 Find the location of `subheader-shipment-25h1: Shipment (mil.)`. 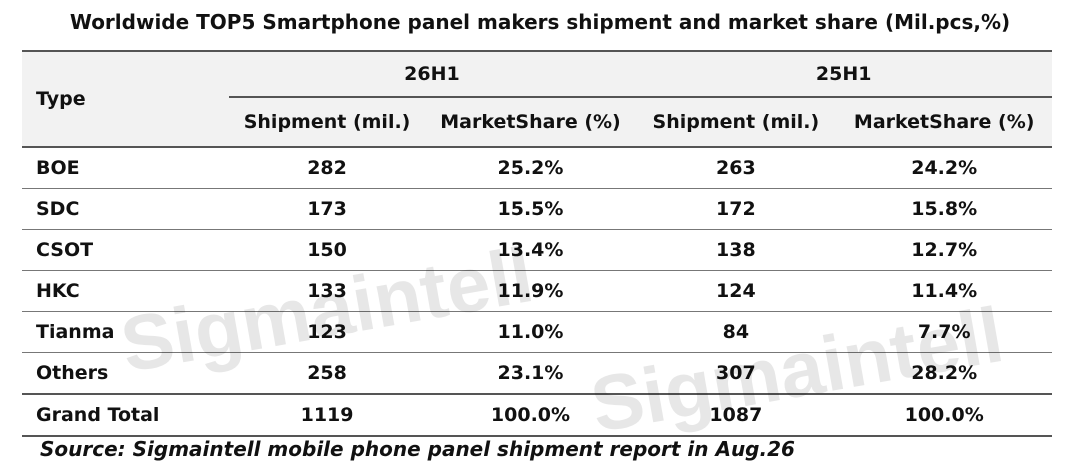

subheader-shipment-25h1: Shipment (mil.) is located at coordinates (736, 122).